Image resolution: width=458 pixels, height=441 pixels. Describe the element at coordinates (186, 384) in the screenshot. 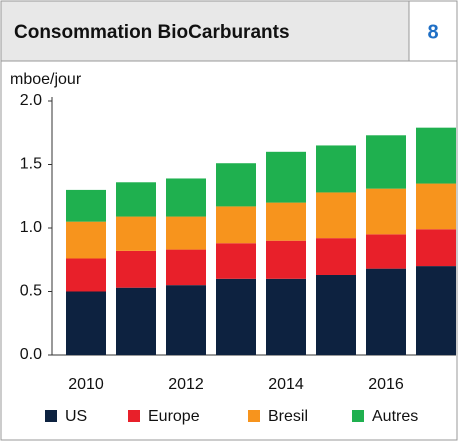

I see `x-tick-label: 2012` at that location.